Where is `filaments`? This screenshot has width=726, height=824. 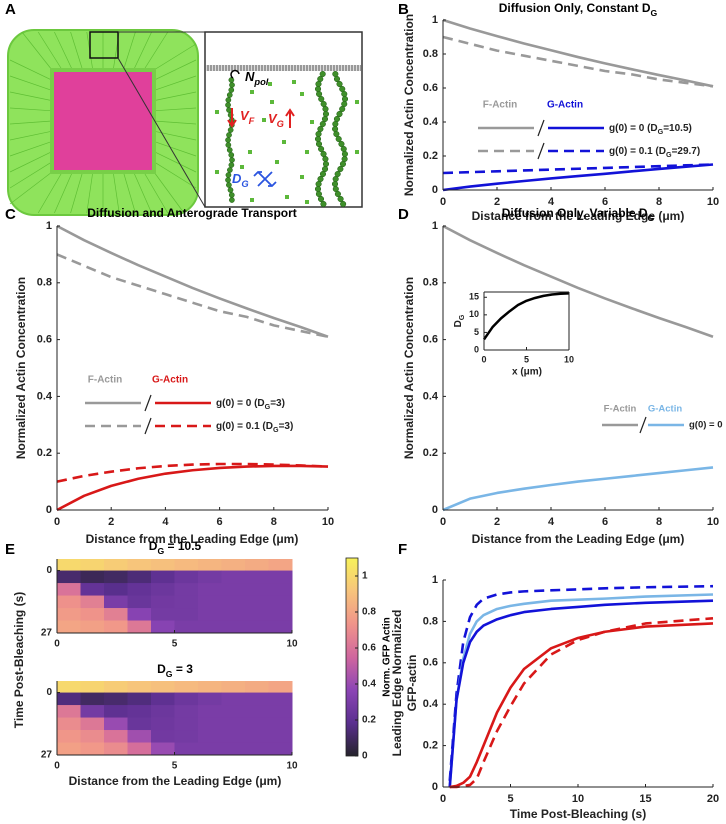
filaments is located at coordinates (287, 139).